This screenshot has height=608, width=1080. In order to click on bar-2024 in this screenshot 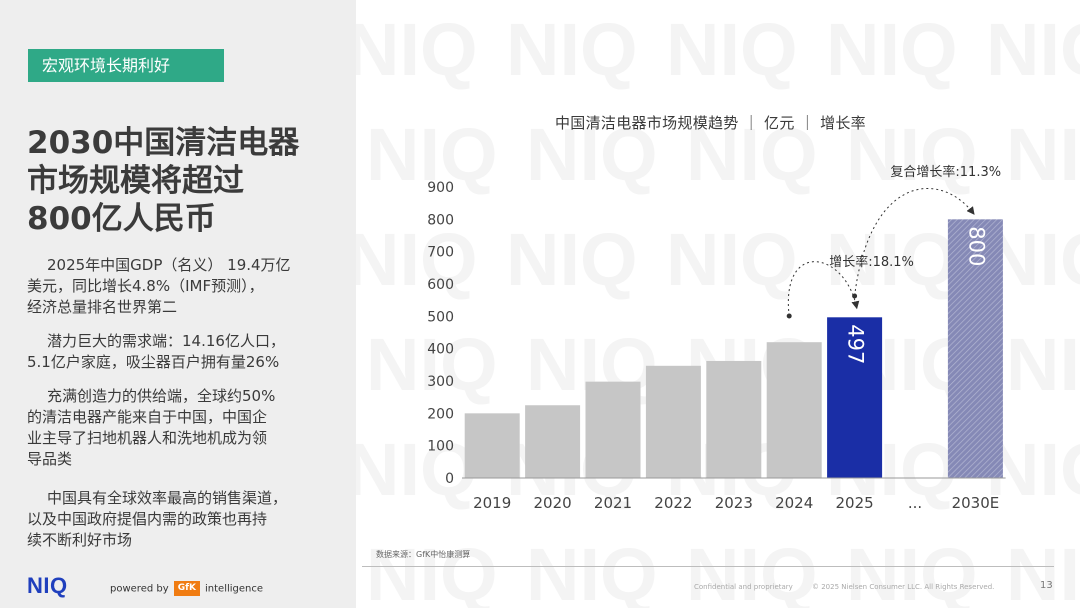, I will do `click(794, 410)`.